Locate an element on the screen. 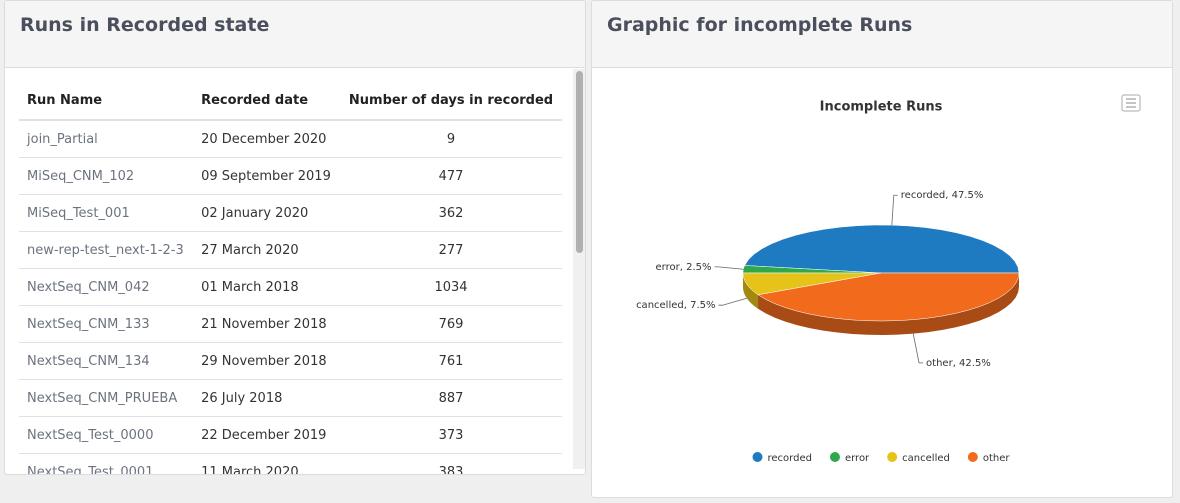 The image size is (1180, 503). panel-title: Graphic for incomplete Runs is located at coordinates (760, 25).